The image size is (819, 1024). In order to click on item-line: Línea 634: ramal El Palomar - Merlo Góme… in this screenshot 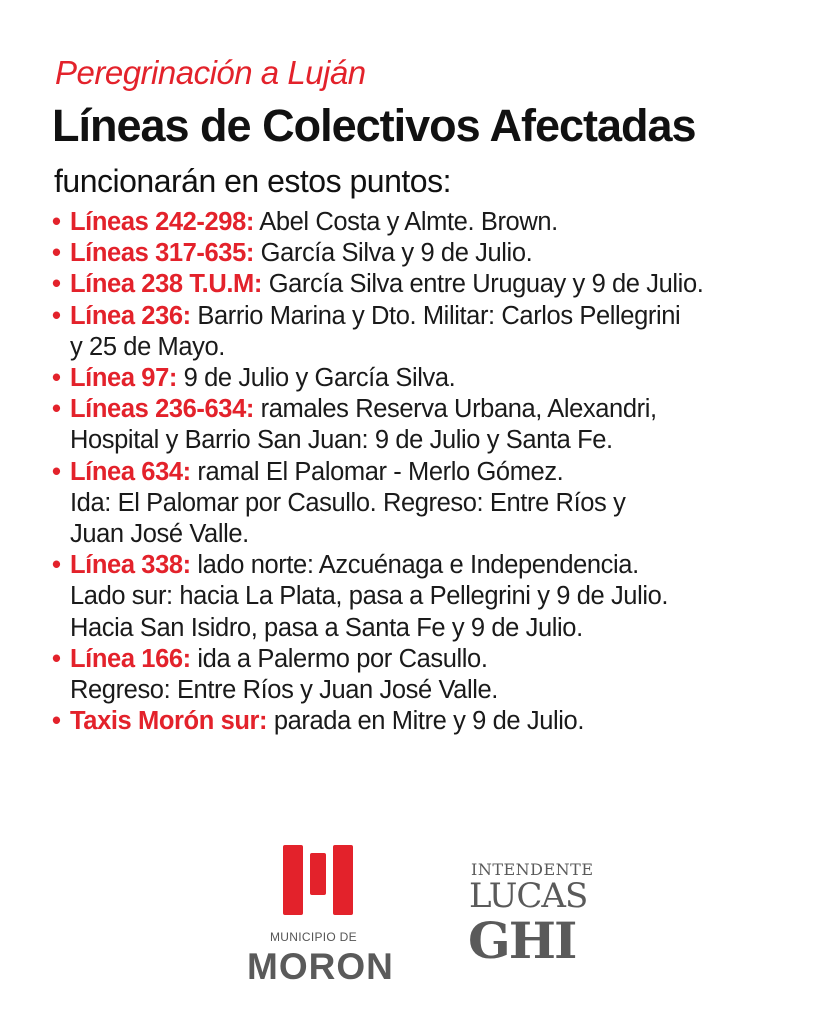, I will do `click(440, 472)`.